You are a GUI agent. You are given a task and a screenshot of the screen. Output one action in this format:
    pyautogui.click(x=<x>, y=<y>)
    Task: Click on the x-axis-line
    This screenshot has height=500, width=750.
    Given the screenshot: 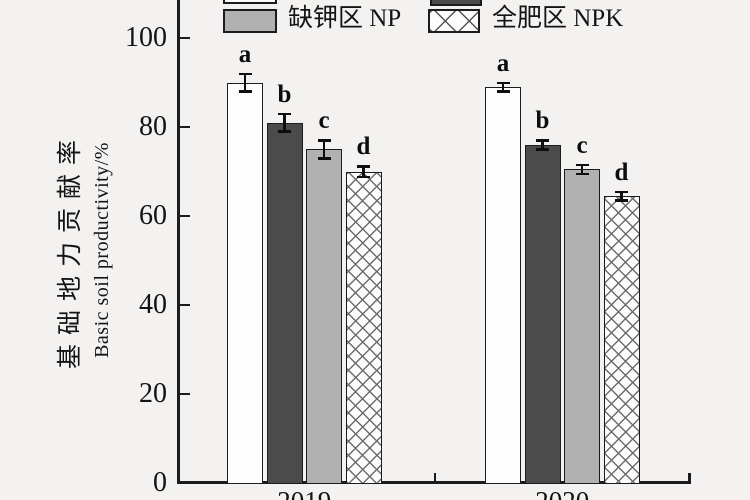 What is the action you would take?
    pyautogui.click(x=434, y=482)
    